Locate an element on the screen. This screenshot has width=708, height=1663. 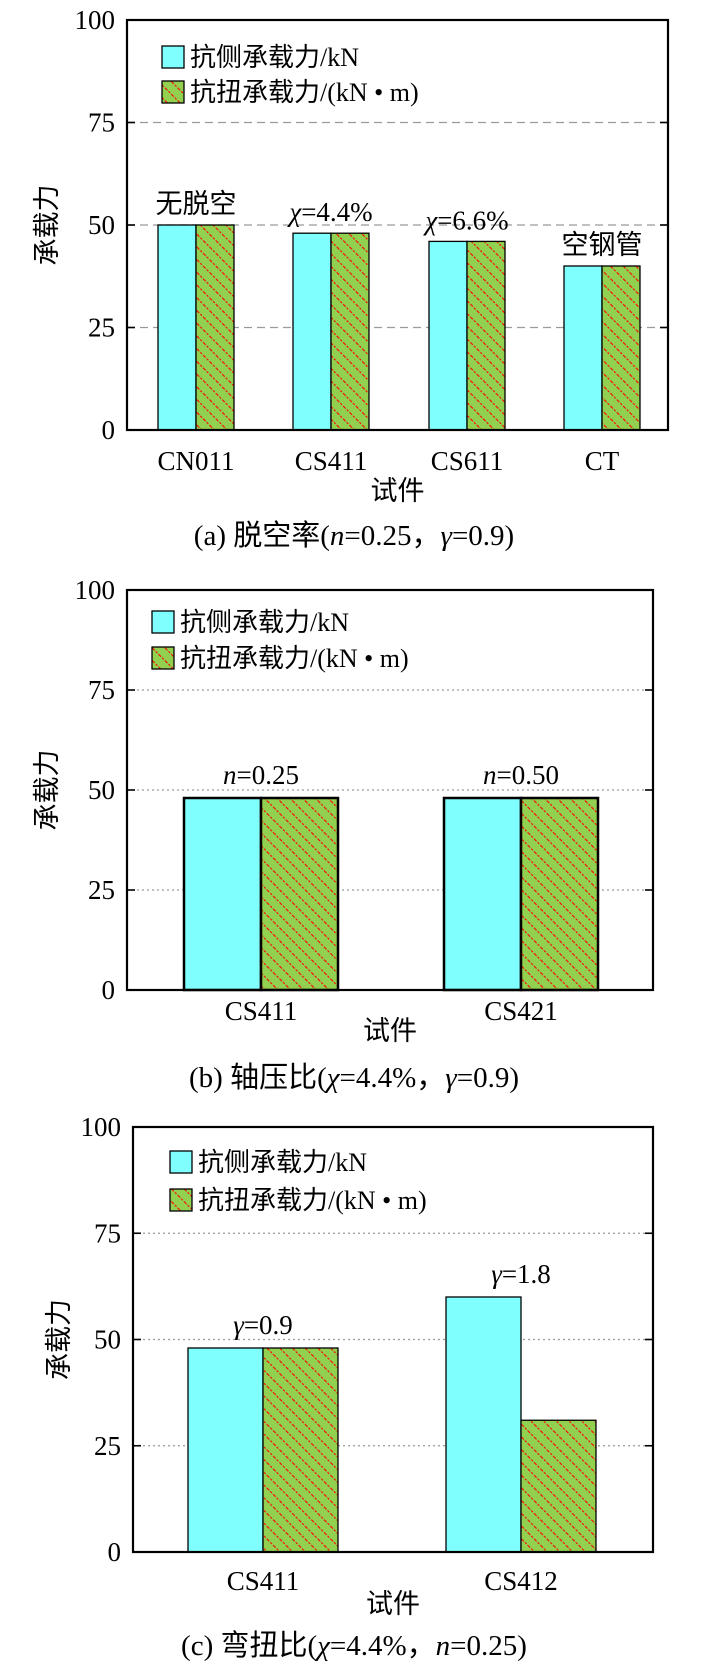
x-tick-label-cs421: CS421 is located at coordinates (521, 1011).